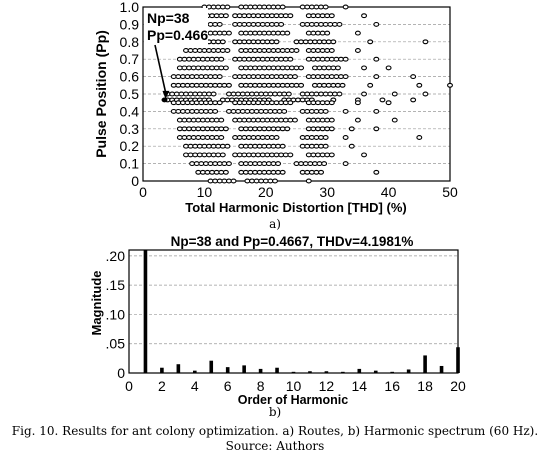 This screenshot has width=550, height=457. I want to click on optimum-annotation: Np=38 Pp=0.466, so click(176, 55).